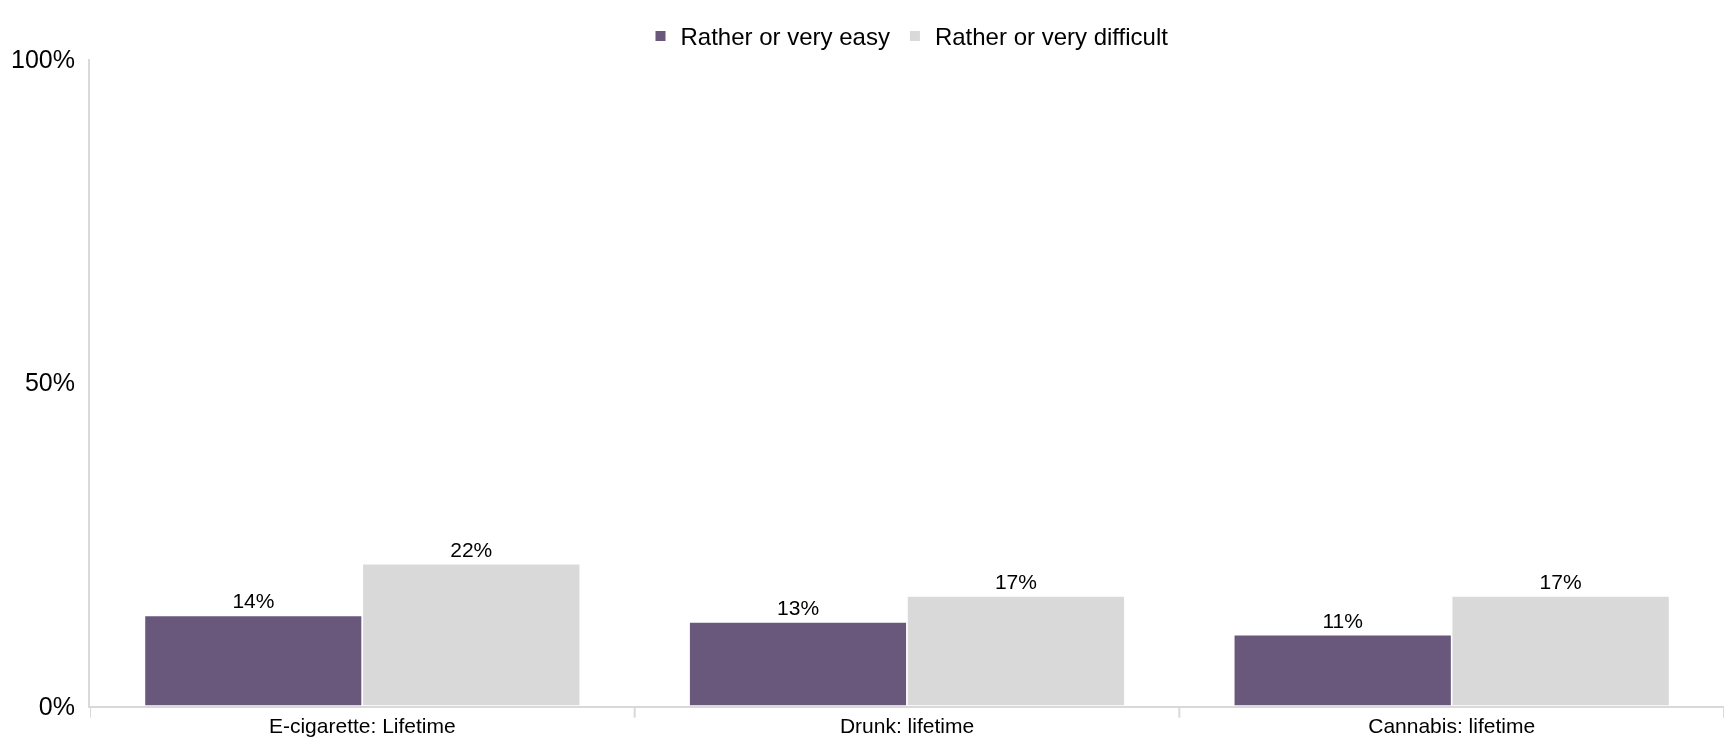 This screenshot has width=1735, height=748. Describe the element at coordinates (43, 58) in the screenshot. I see `y-tick-label: 100%` at that location.